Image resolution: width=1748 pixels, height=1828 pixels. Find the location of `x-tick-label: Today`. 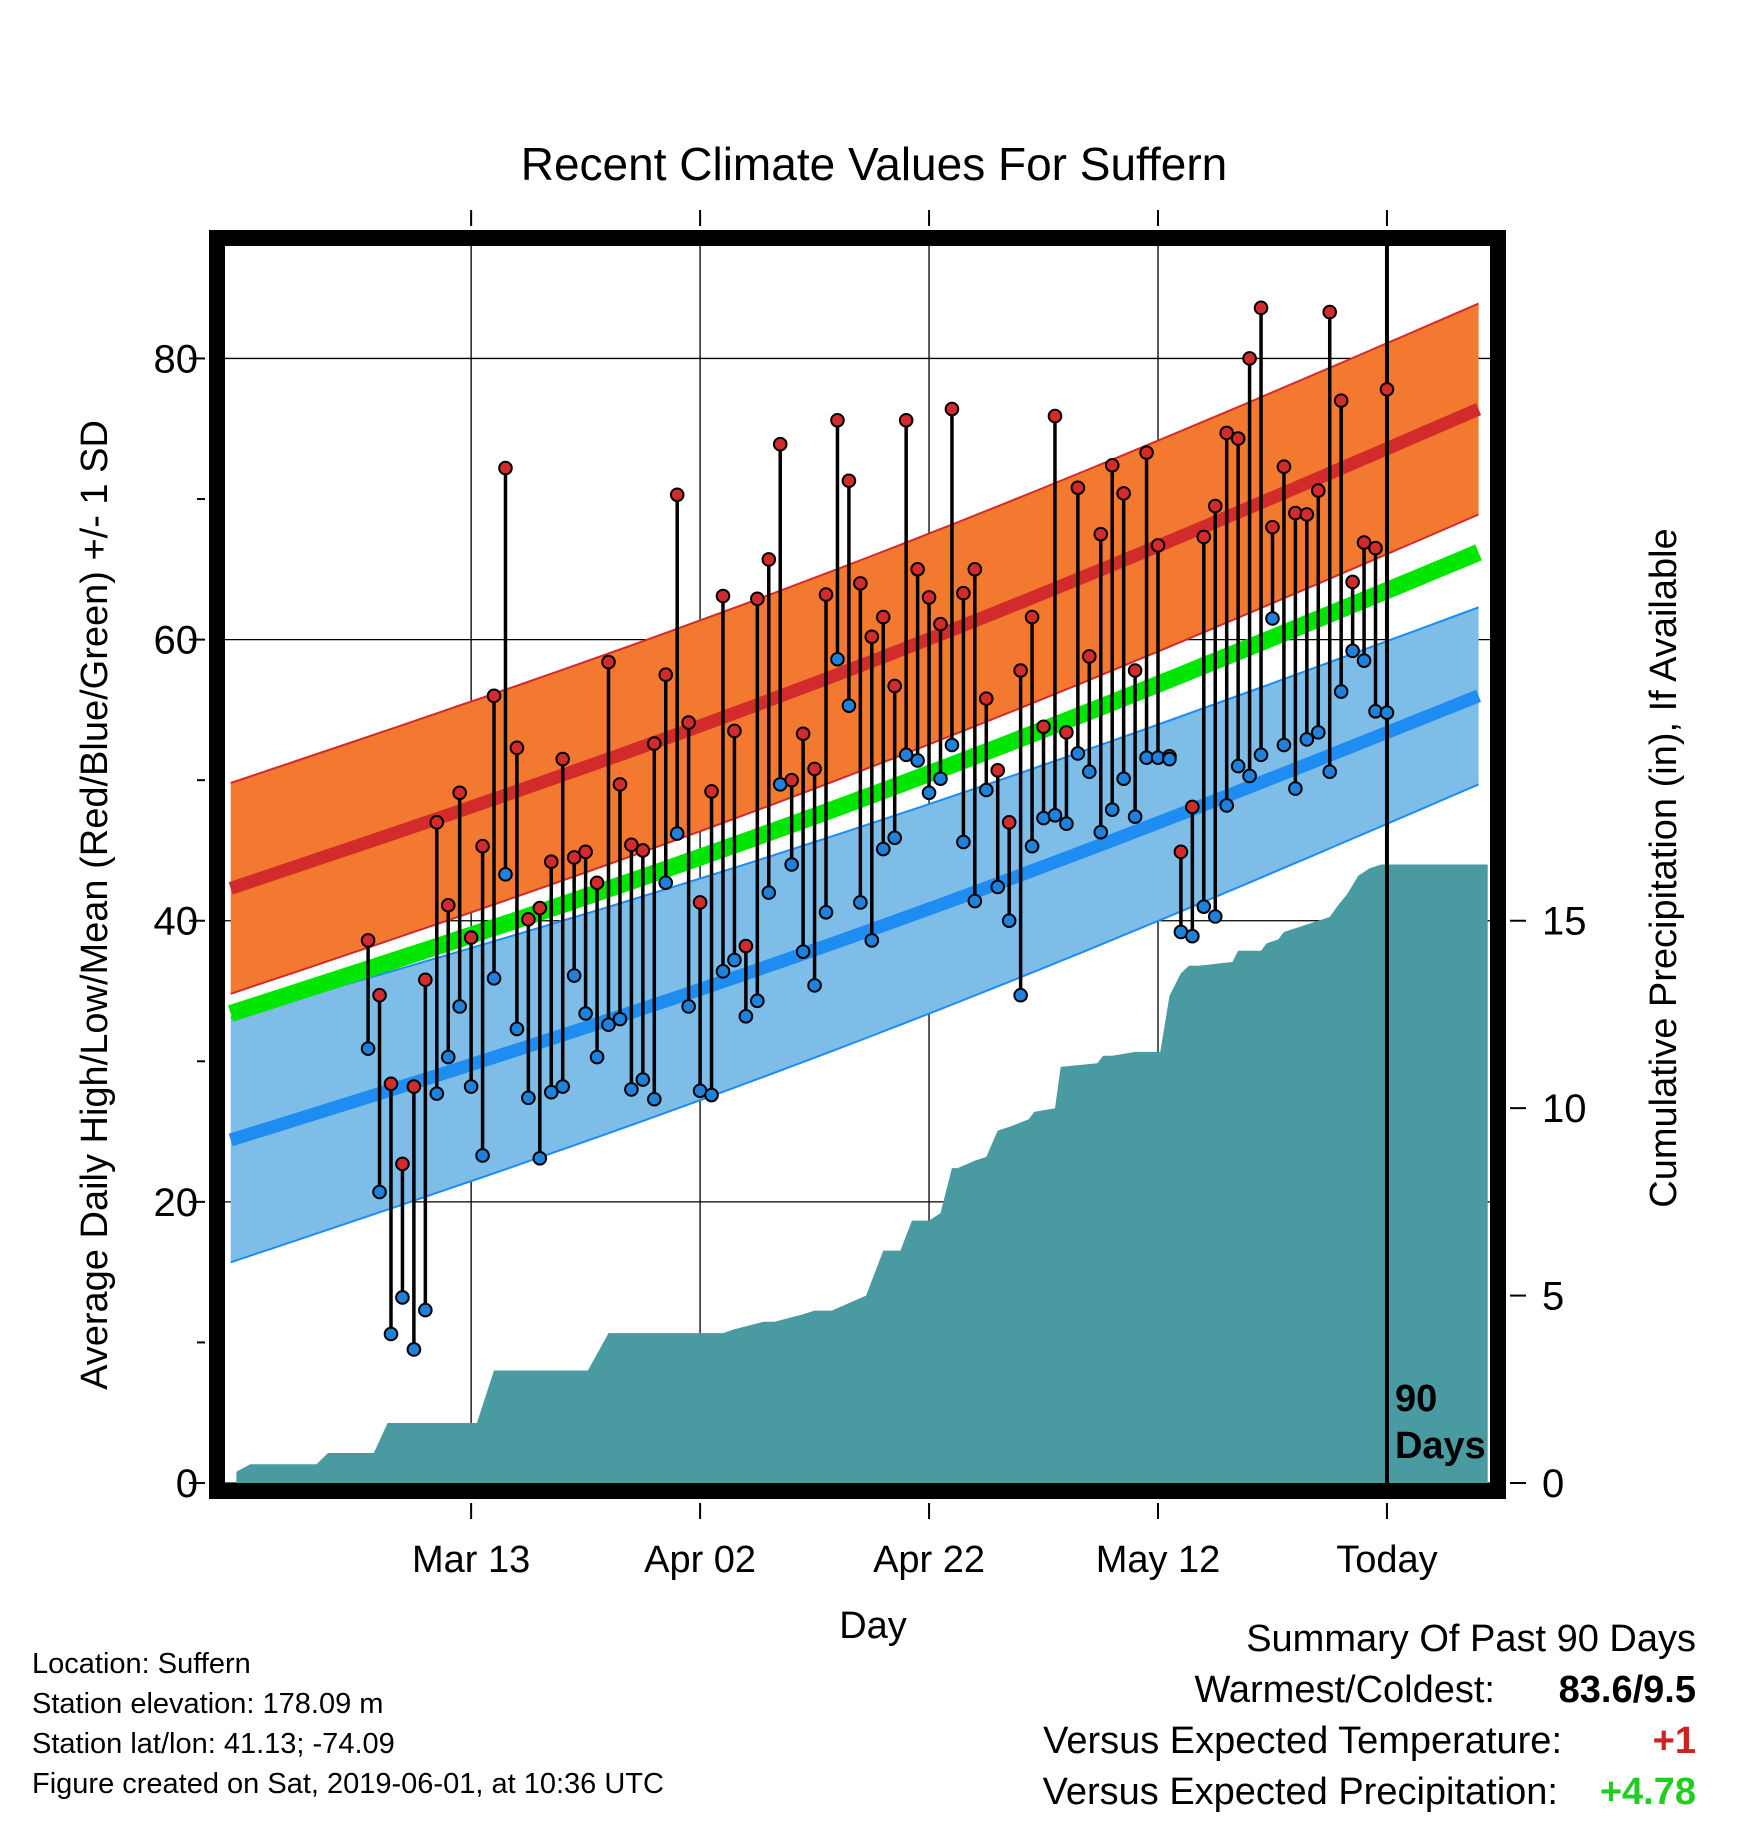

x-tick-label: Today is located at coordinates (1386, 1560).